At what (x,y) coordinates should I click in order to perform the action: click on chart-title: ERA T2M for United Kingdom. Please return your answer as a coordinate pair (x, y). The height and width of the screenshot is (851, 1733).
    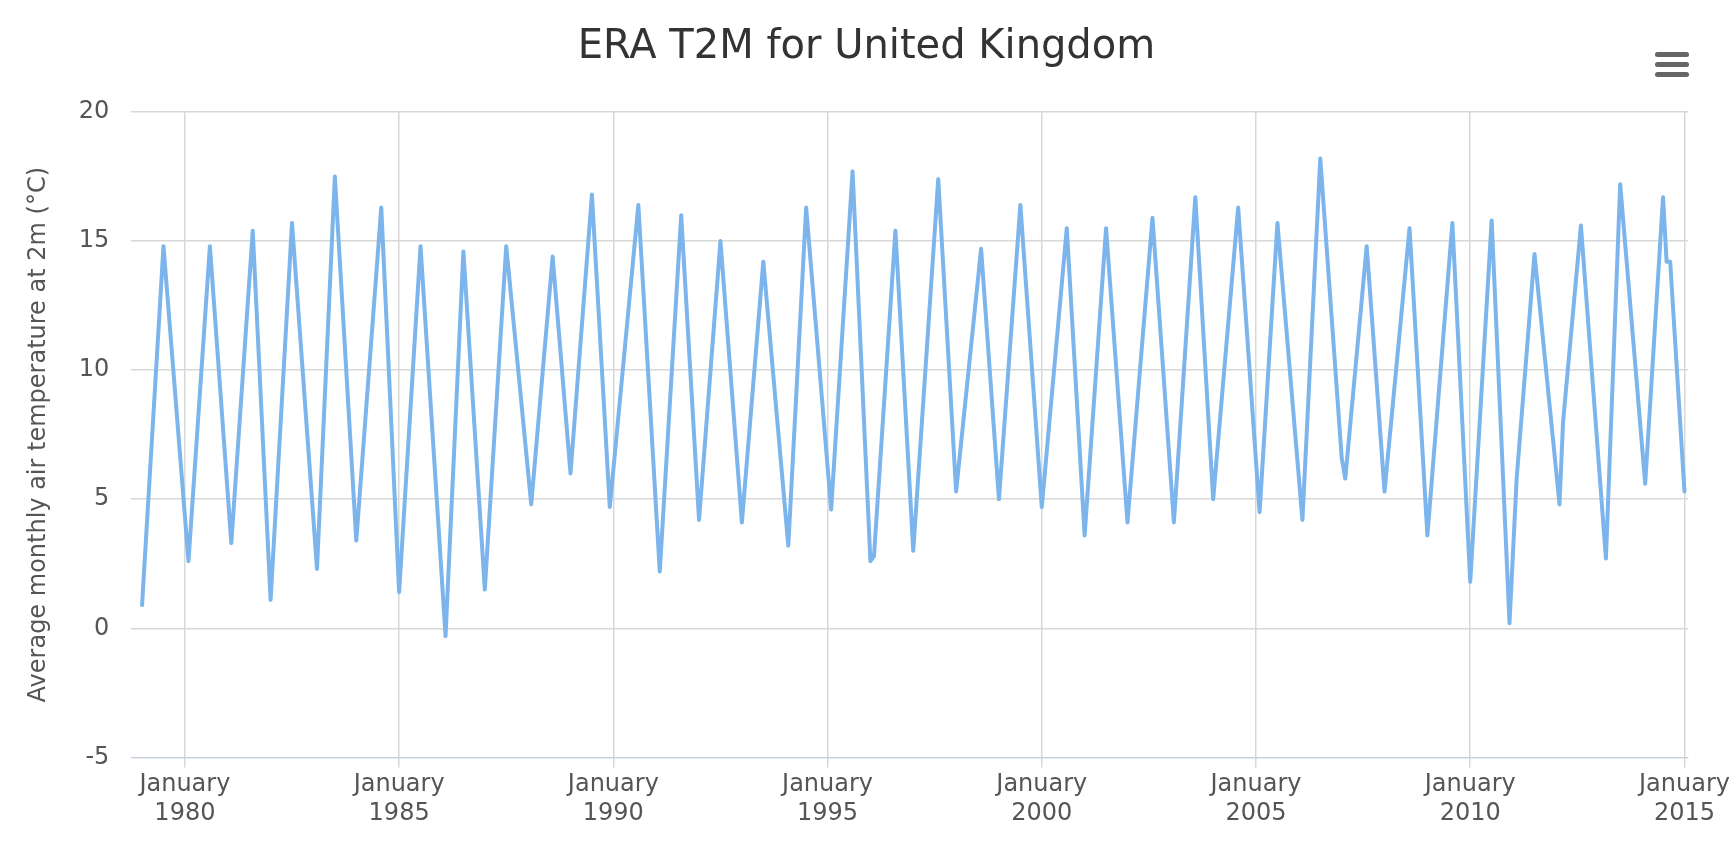
    Looking at the image, I should click on (866, 44).